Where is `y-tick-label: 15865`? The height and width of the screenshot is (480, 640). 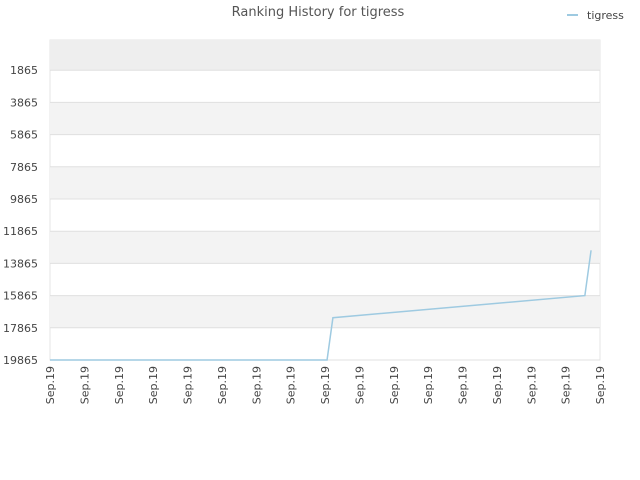
y-tick-label: 15865 is located at coordinates (20, 296).